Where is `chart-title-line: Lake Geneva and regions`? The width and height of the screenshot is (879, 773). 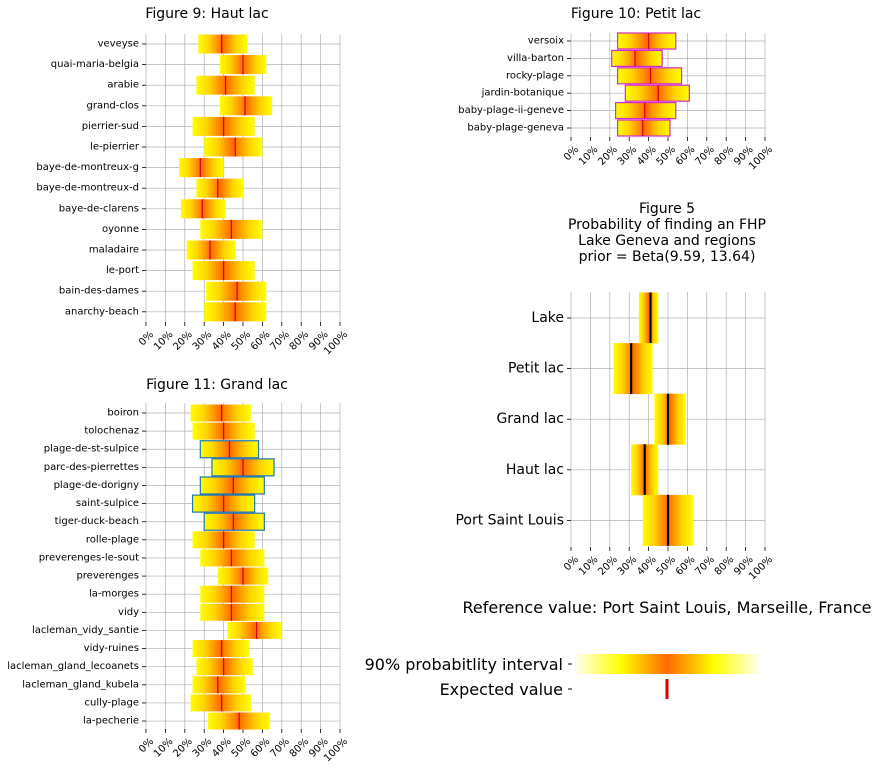 chart-title-line: Lake Geneva and regions is located at coordinates (667, 241).